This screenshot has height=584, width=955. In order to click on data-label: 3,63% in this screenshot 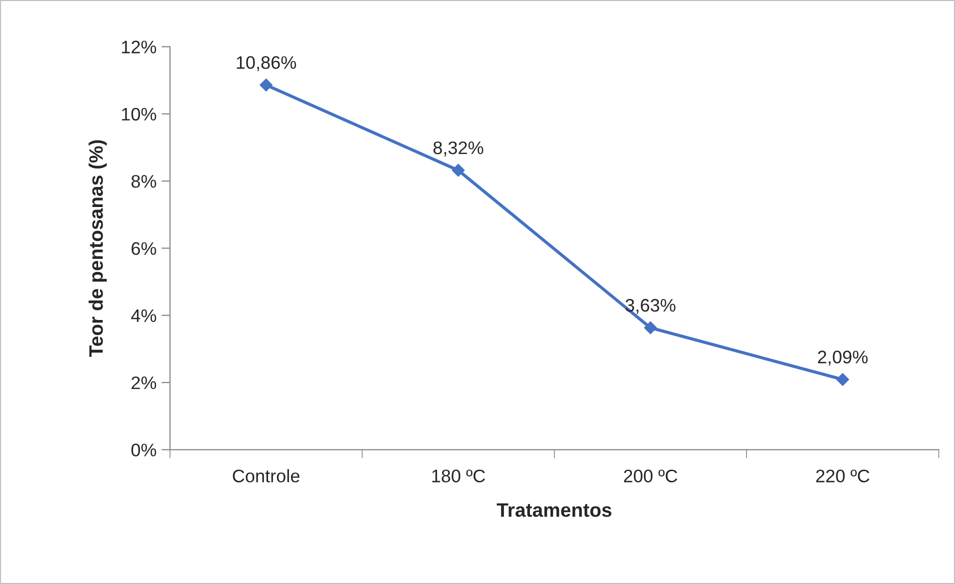, I will do `click(651, 306)`.